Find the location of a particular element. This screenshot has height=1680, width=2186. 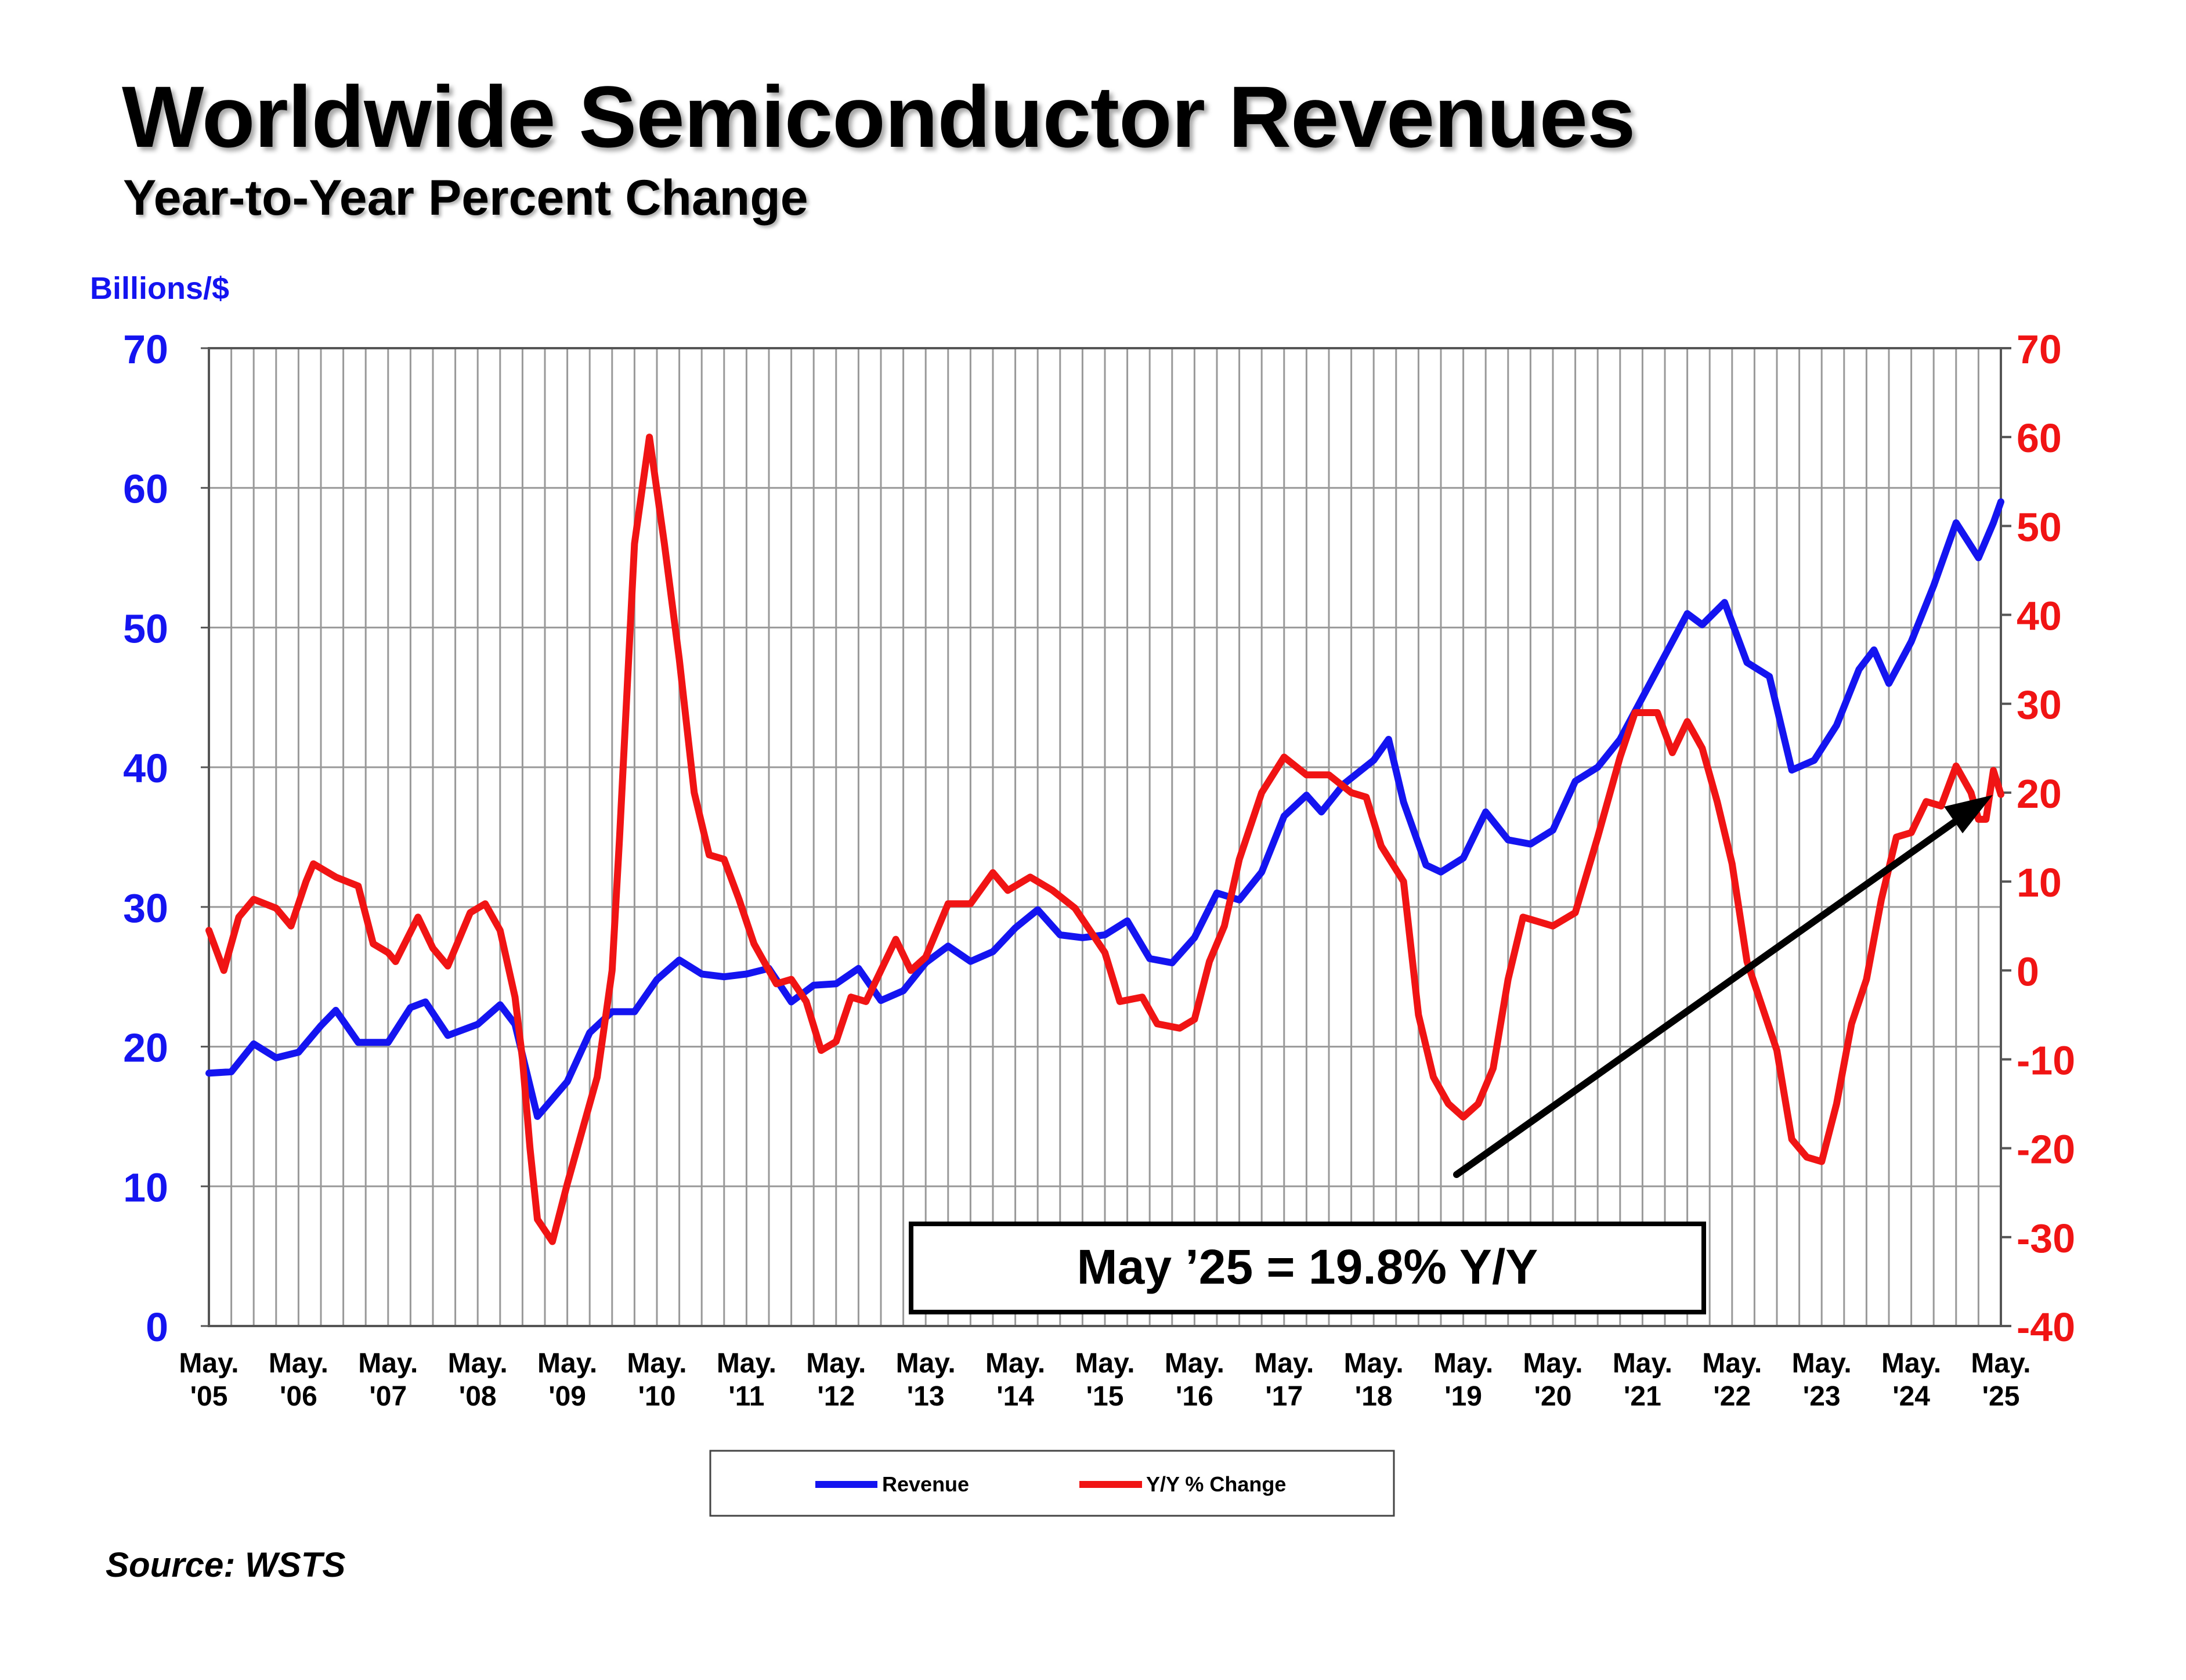

x-tick-label-year: '17 is located at coordinates (1284, 1396).